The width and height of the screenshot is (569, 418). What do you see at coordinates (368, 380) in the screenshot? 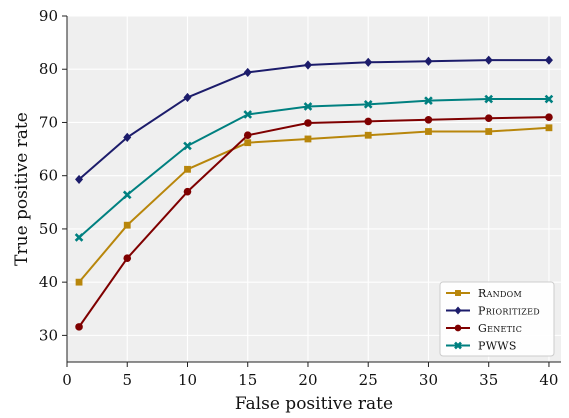
I see `x-tick-label: 25` at bounding box center [368, 380].